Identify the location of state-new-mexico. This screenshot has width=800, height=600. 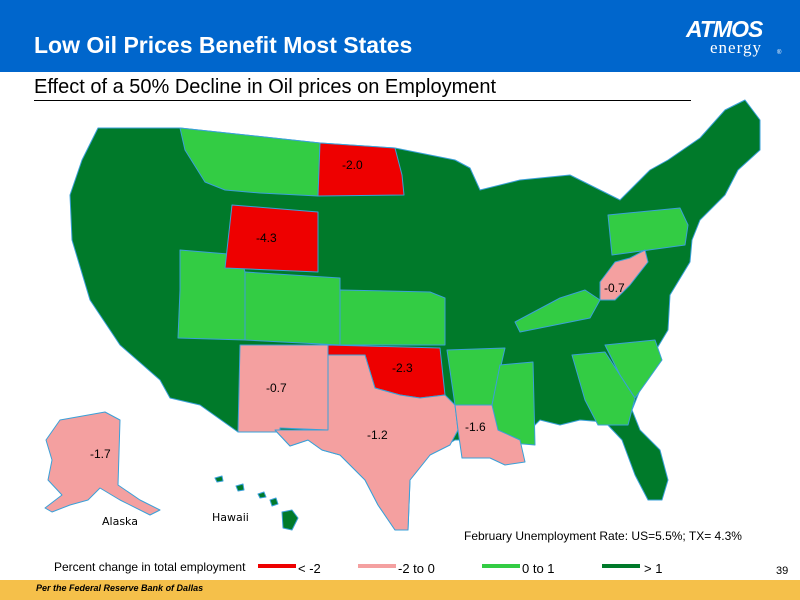
(283, 388).